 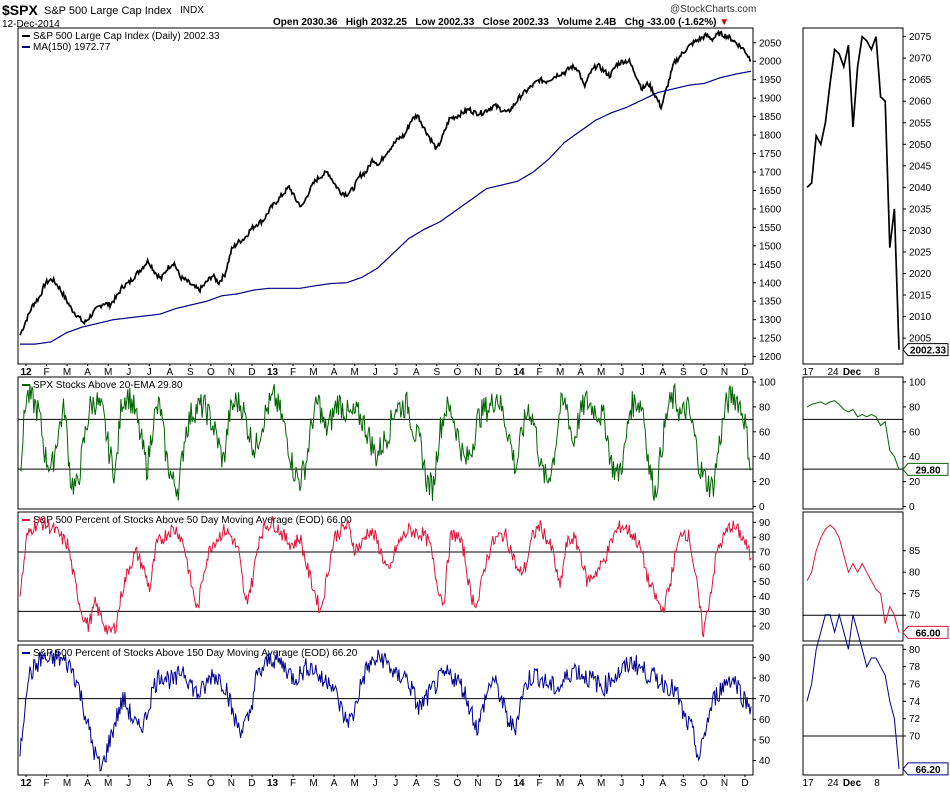 What do you see at coordinates (770, 357) in the screenshot?
I see `y-tick-label-price: 1200` at bounding box center [770, 357].